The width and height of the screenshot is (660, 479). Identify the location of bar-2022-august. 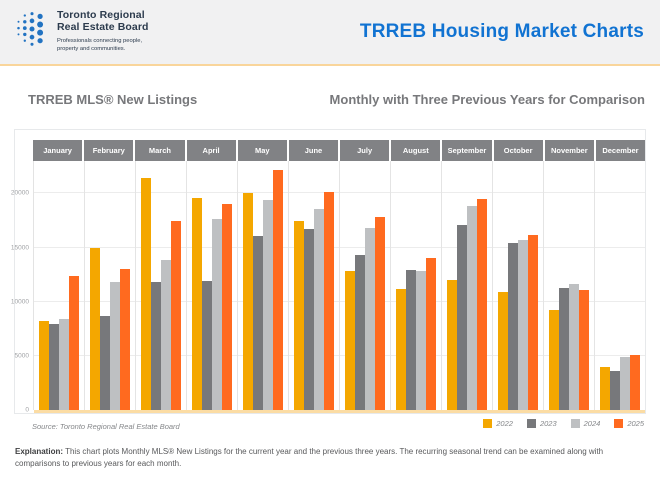
(401, 349).